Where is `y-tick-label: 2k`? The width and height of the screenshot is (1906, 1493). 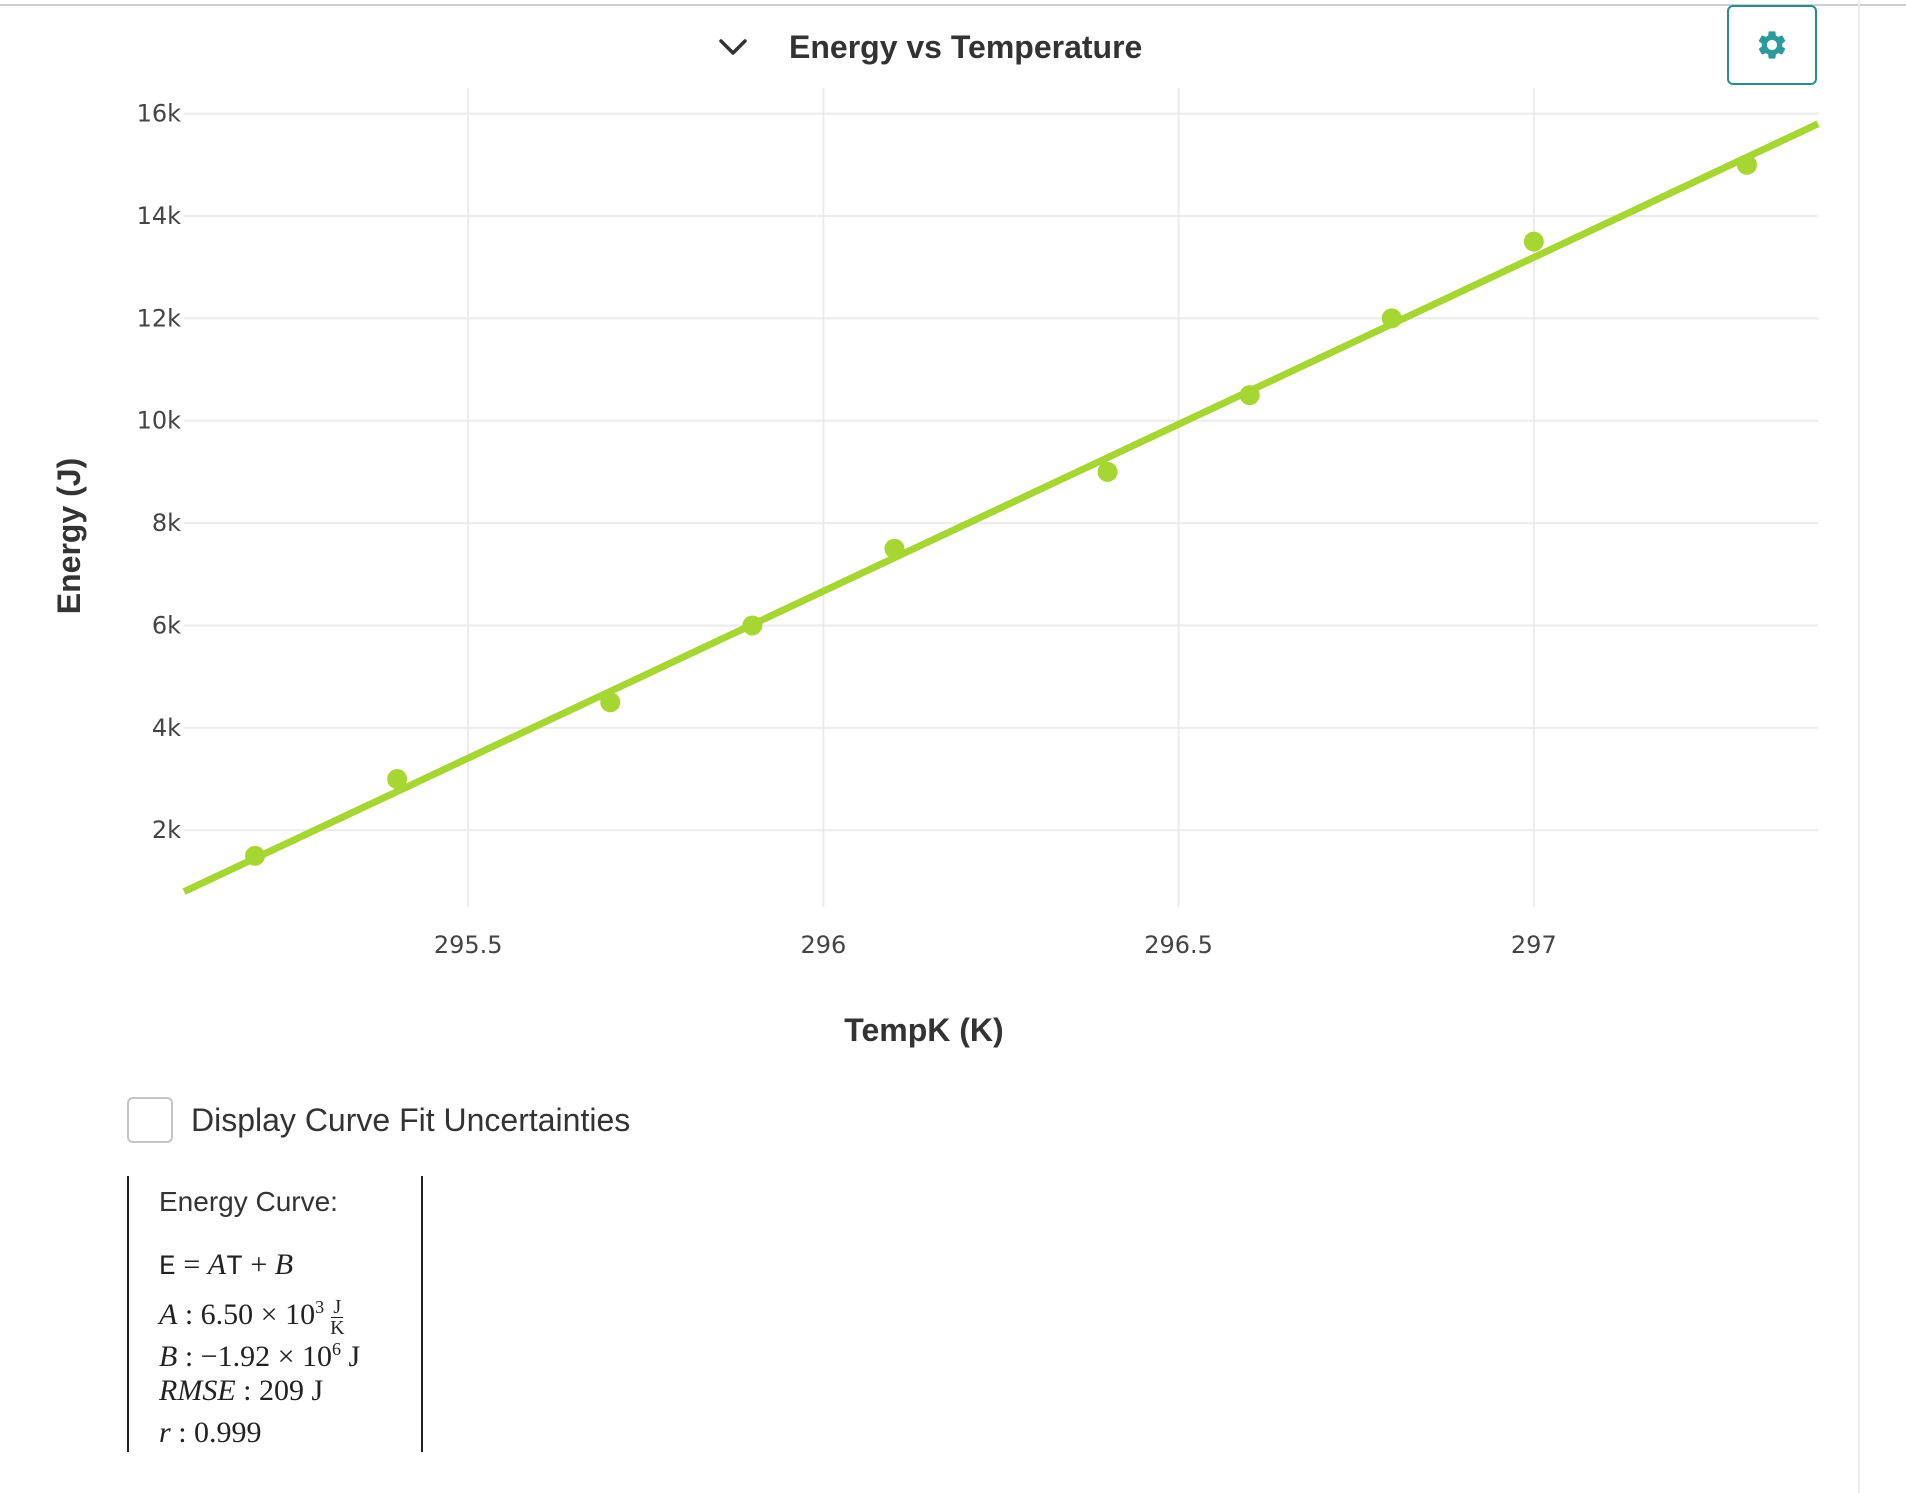 y-tick-label: 2k is located at coordinates (166, 830).